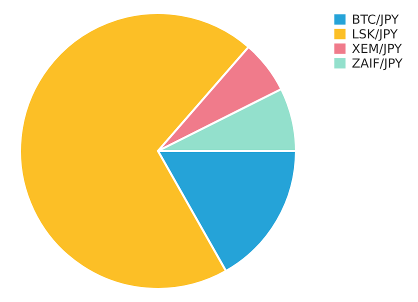 This screenshot has height=302, width=418. What do you see at coordinates (377, 64) in the screenshot?
I see `legend-label: ZAIF/JPY` at bounding box center [377, 64].